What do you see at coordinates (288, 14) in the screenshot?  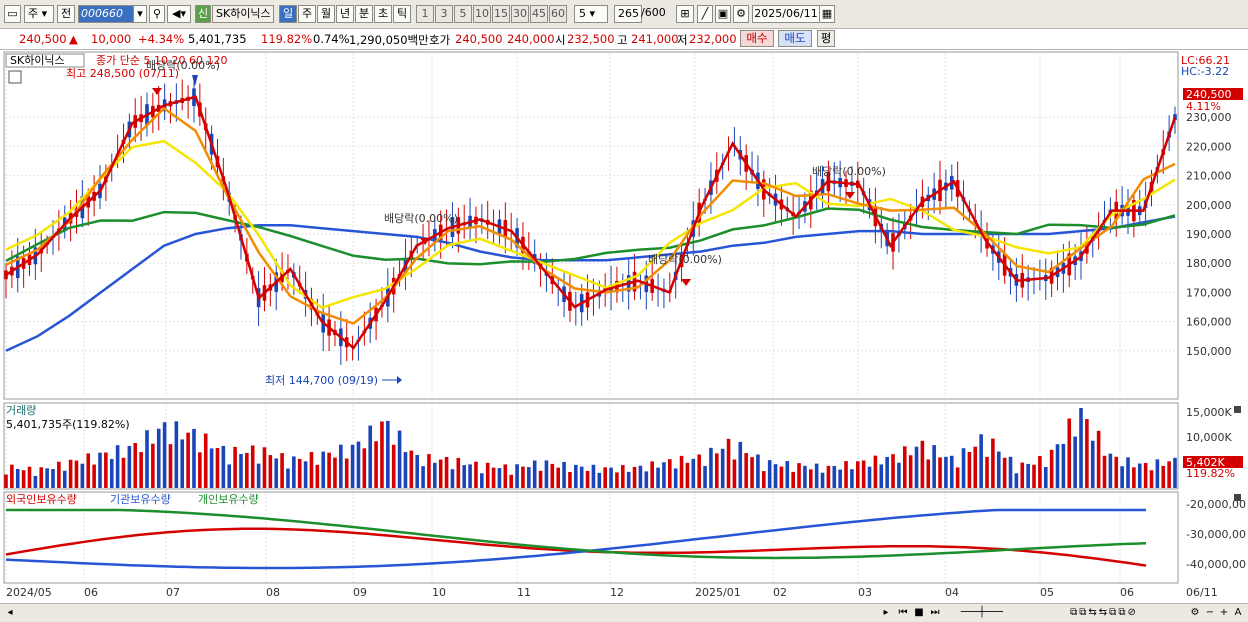 I see `period-tab-0: 일` at bounding box center [288, 14].